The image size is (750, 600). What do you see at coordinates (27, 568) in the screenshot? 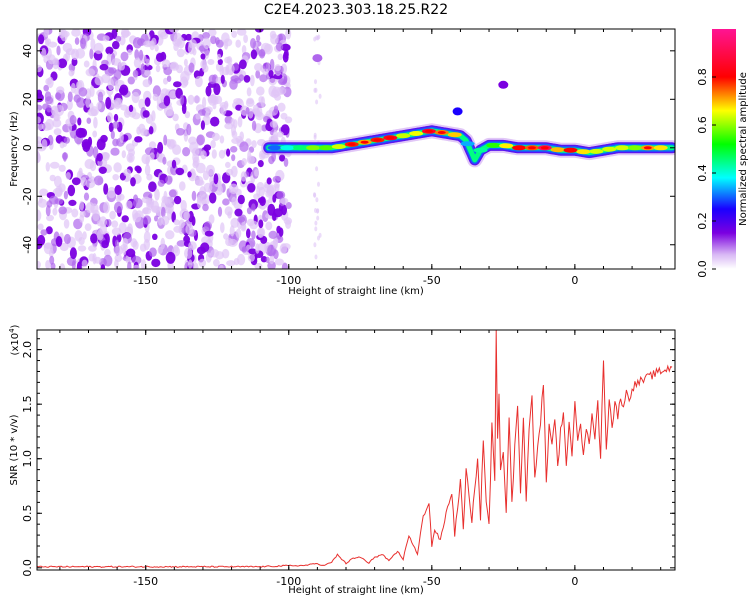
I see `y-tick-label: 0.0` at bounding box center [27, 568].